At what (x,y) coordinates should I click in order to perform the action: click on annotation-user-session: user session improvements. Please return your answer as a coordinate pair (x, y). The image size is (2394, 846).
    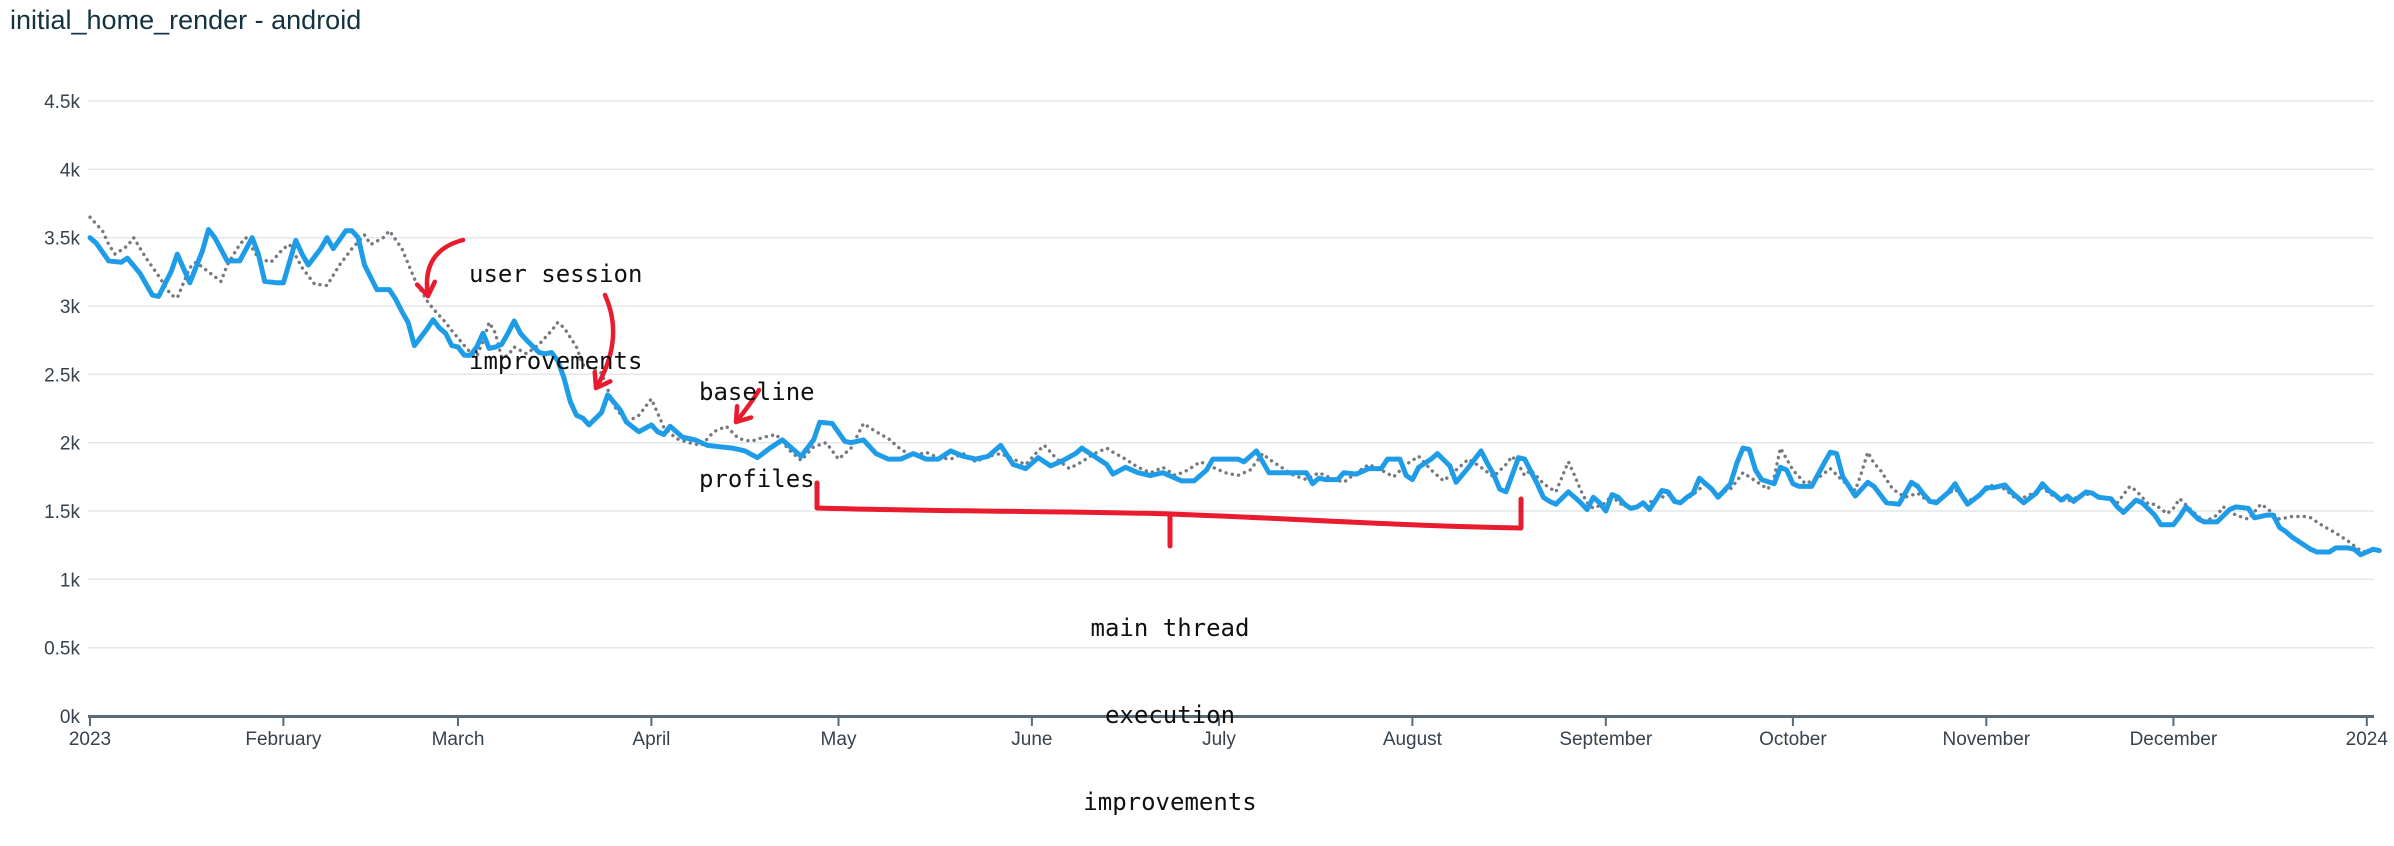
    Looking at the image, I should click on (555, 303).